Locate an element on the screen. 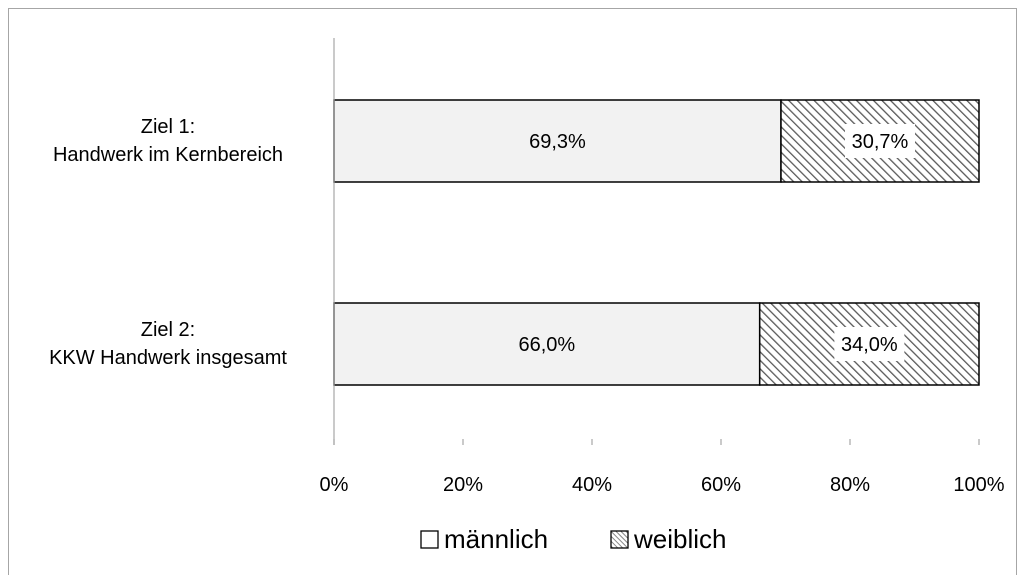 The height and width of the screenshot is (577, 1027). x-tick-label: 100% is located at coordinates (978, 485).